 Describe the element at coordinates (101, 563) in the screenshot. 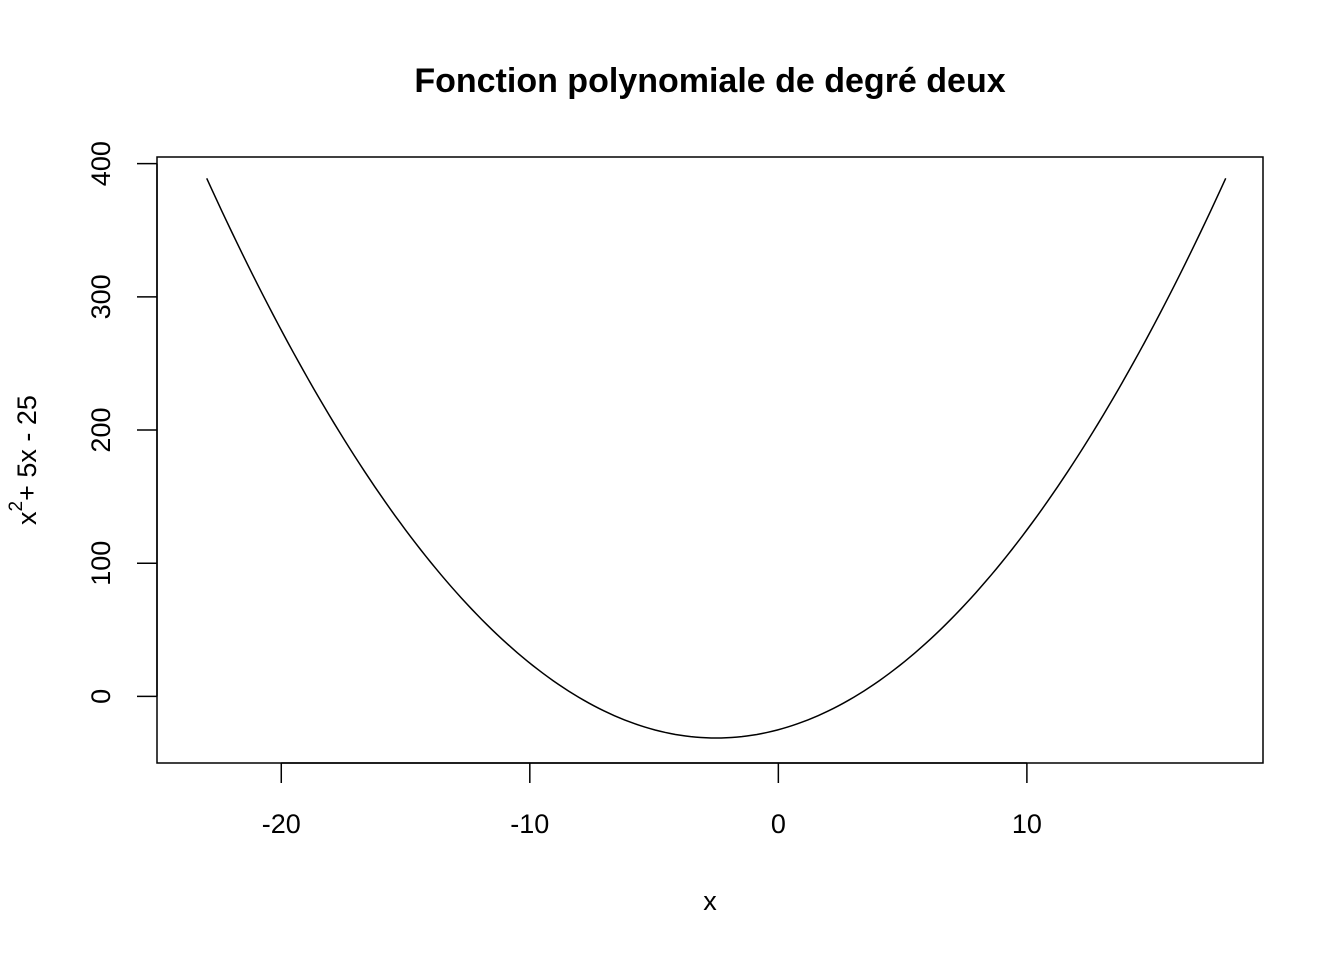

I see `y-tick-label: 100` at that location.